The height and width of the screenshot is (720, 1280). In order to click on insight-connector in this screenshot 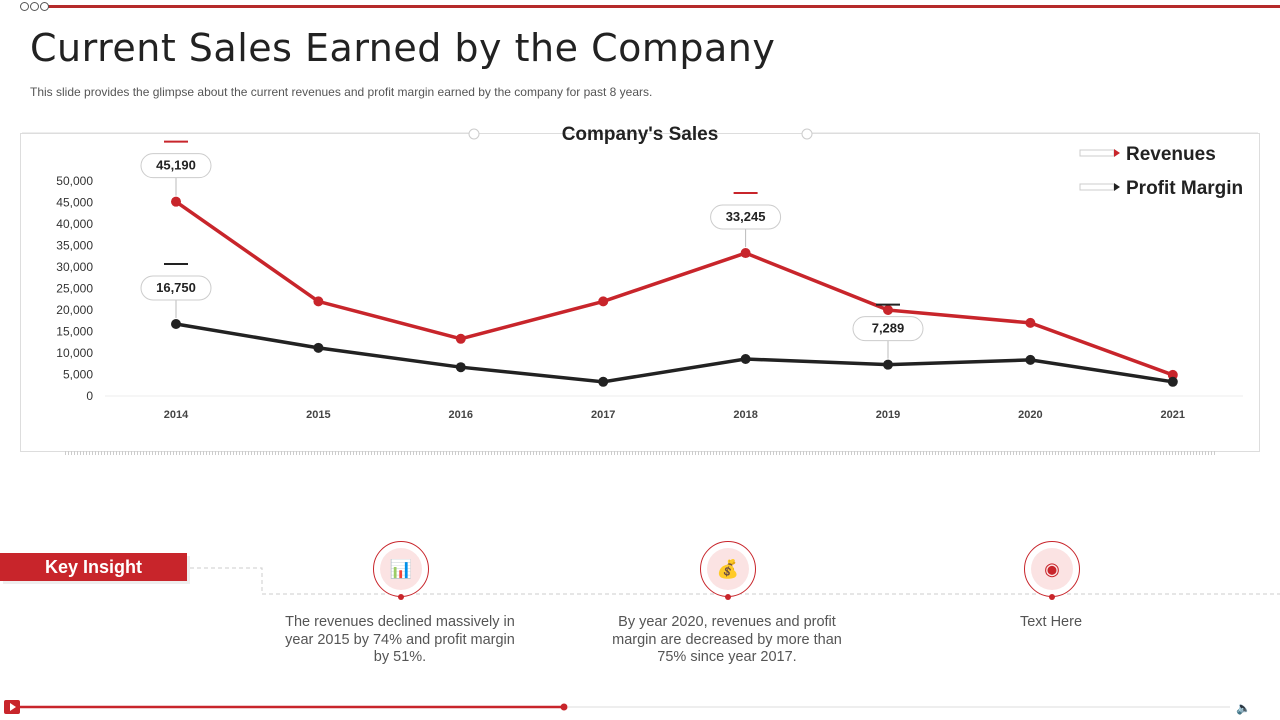, I will do `click(735, 581)`.